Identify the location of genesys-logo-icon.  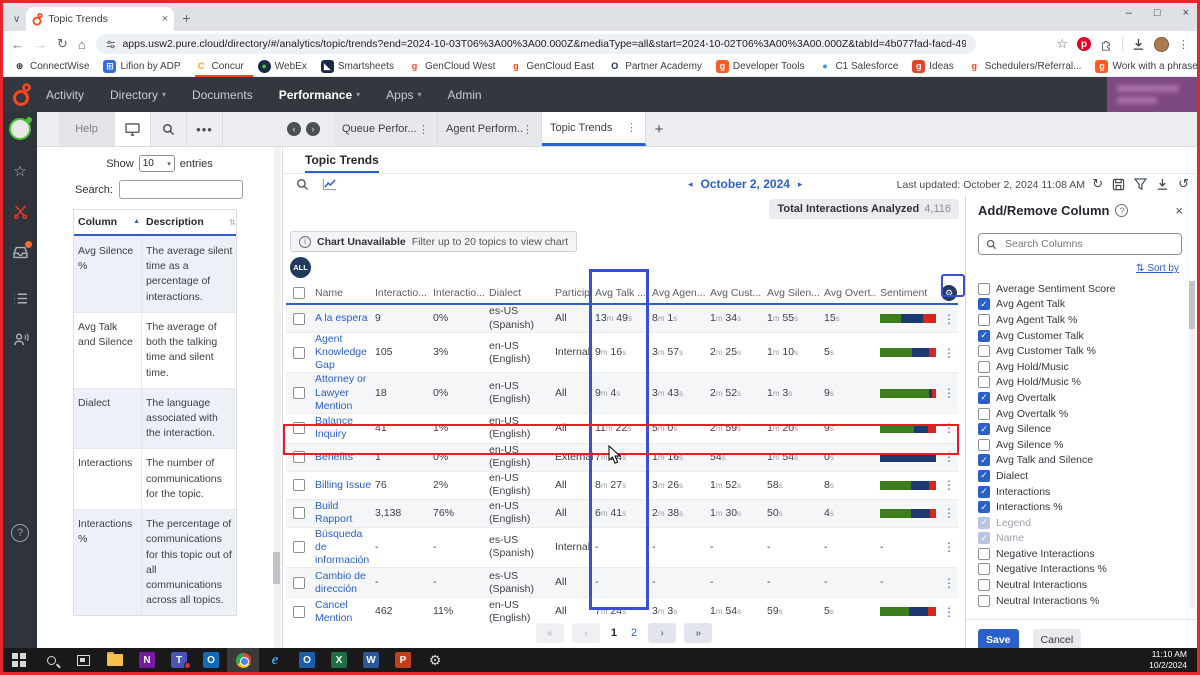
(22, 94).